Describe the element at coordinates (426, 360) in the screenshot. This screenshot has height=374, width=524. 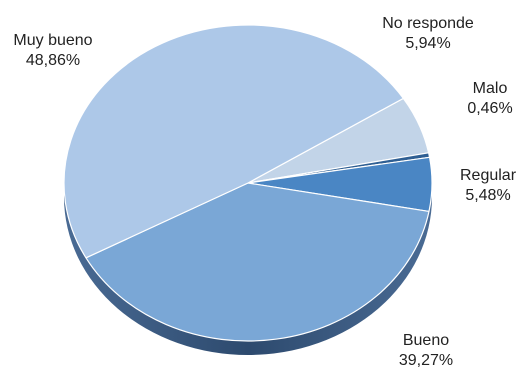
I see `slice-percent: 39,27%` at that location.